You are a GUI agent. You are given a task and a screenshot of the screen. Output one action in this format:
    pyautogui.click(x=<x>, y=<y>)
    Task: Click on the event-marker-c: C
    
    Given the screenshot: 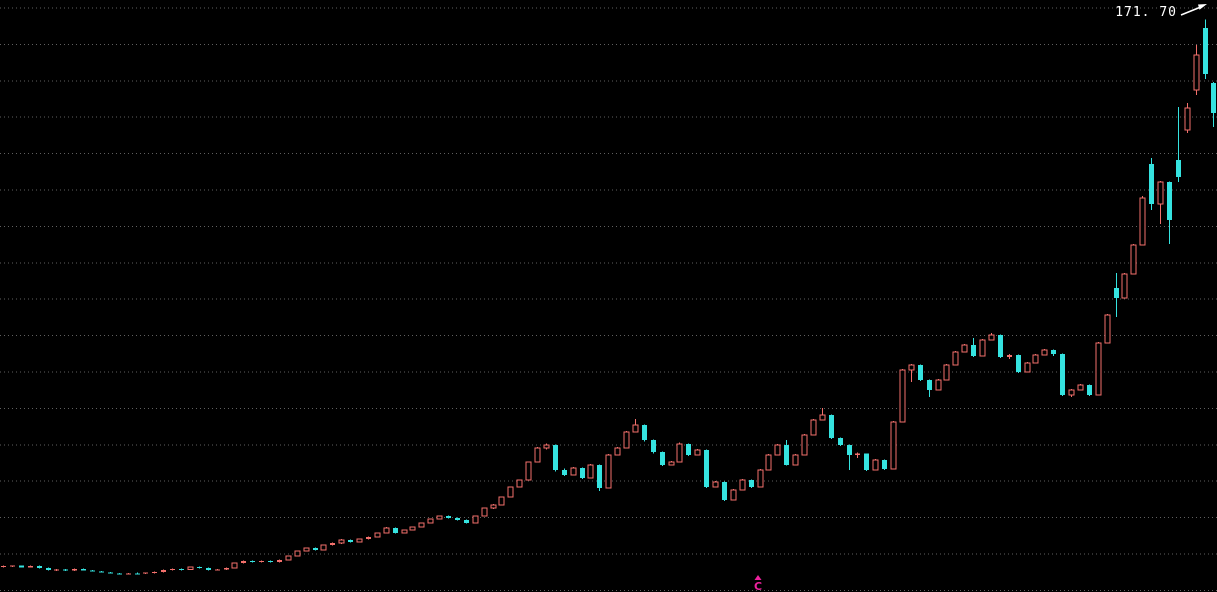 What is the action you would take?
    pyautogui.click(x=758, y=583)
    